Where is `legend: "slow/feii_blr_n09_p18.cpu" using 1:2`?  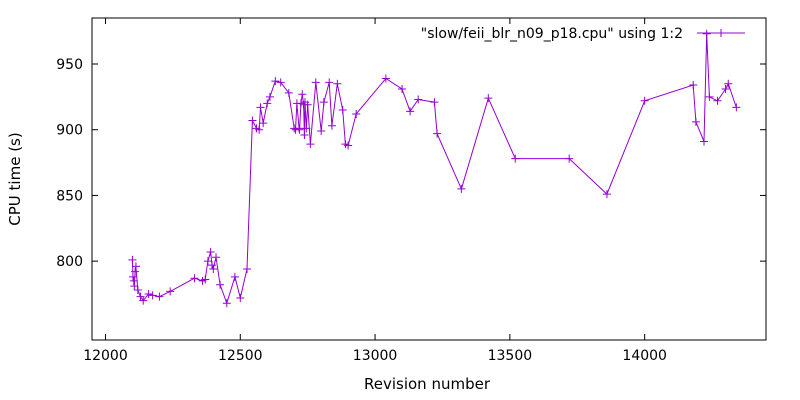 legend: "slow/feii_blr_n09_p18.cpu" using 1:2 is located at coordinates (583, 34).